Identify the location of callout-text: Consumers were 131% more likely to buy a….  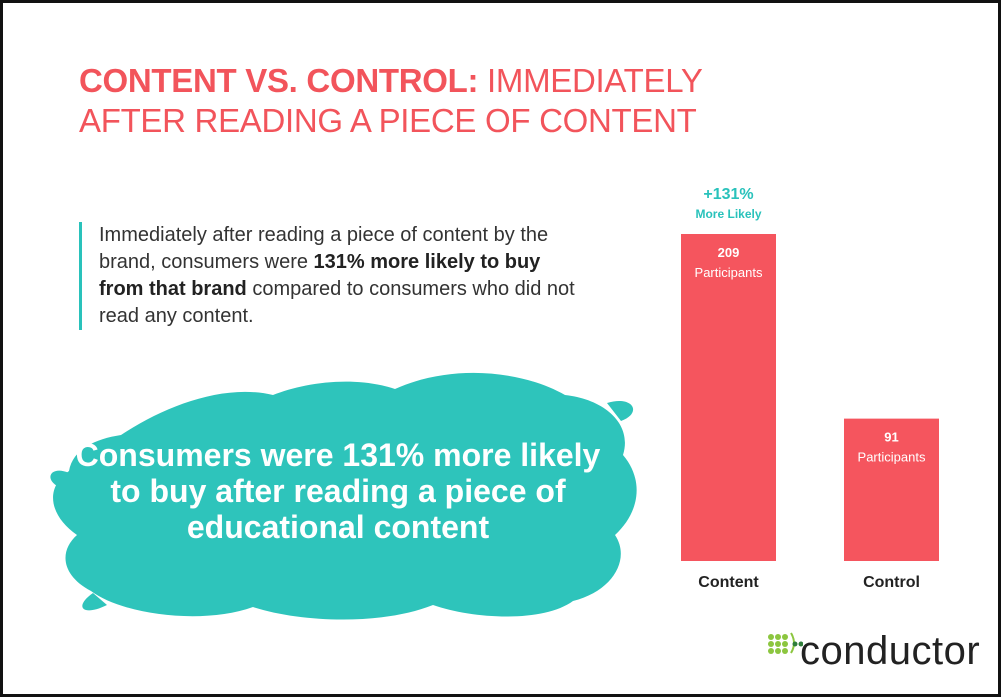
(338, 491).